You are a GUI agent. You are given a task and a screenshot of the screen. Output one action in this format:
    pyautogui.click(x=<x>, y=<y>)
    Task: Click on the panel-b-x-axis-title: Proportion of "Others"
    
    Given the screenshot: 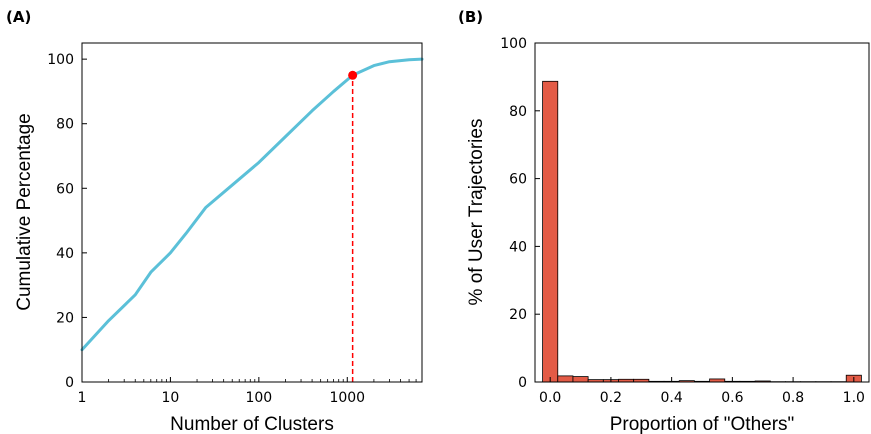 What is the action you would take?
    pyautogui.click(x=702, y=424)
    